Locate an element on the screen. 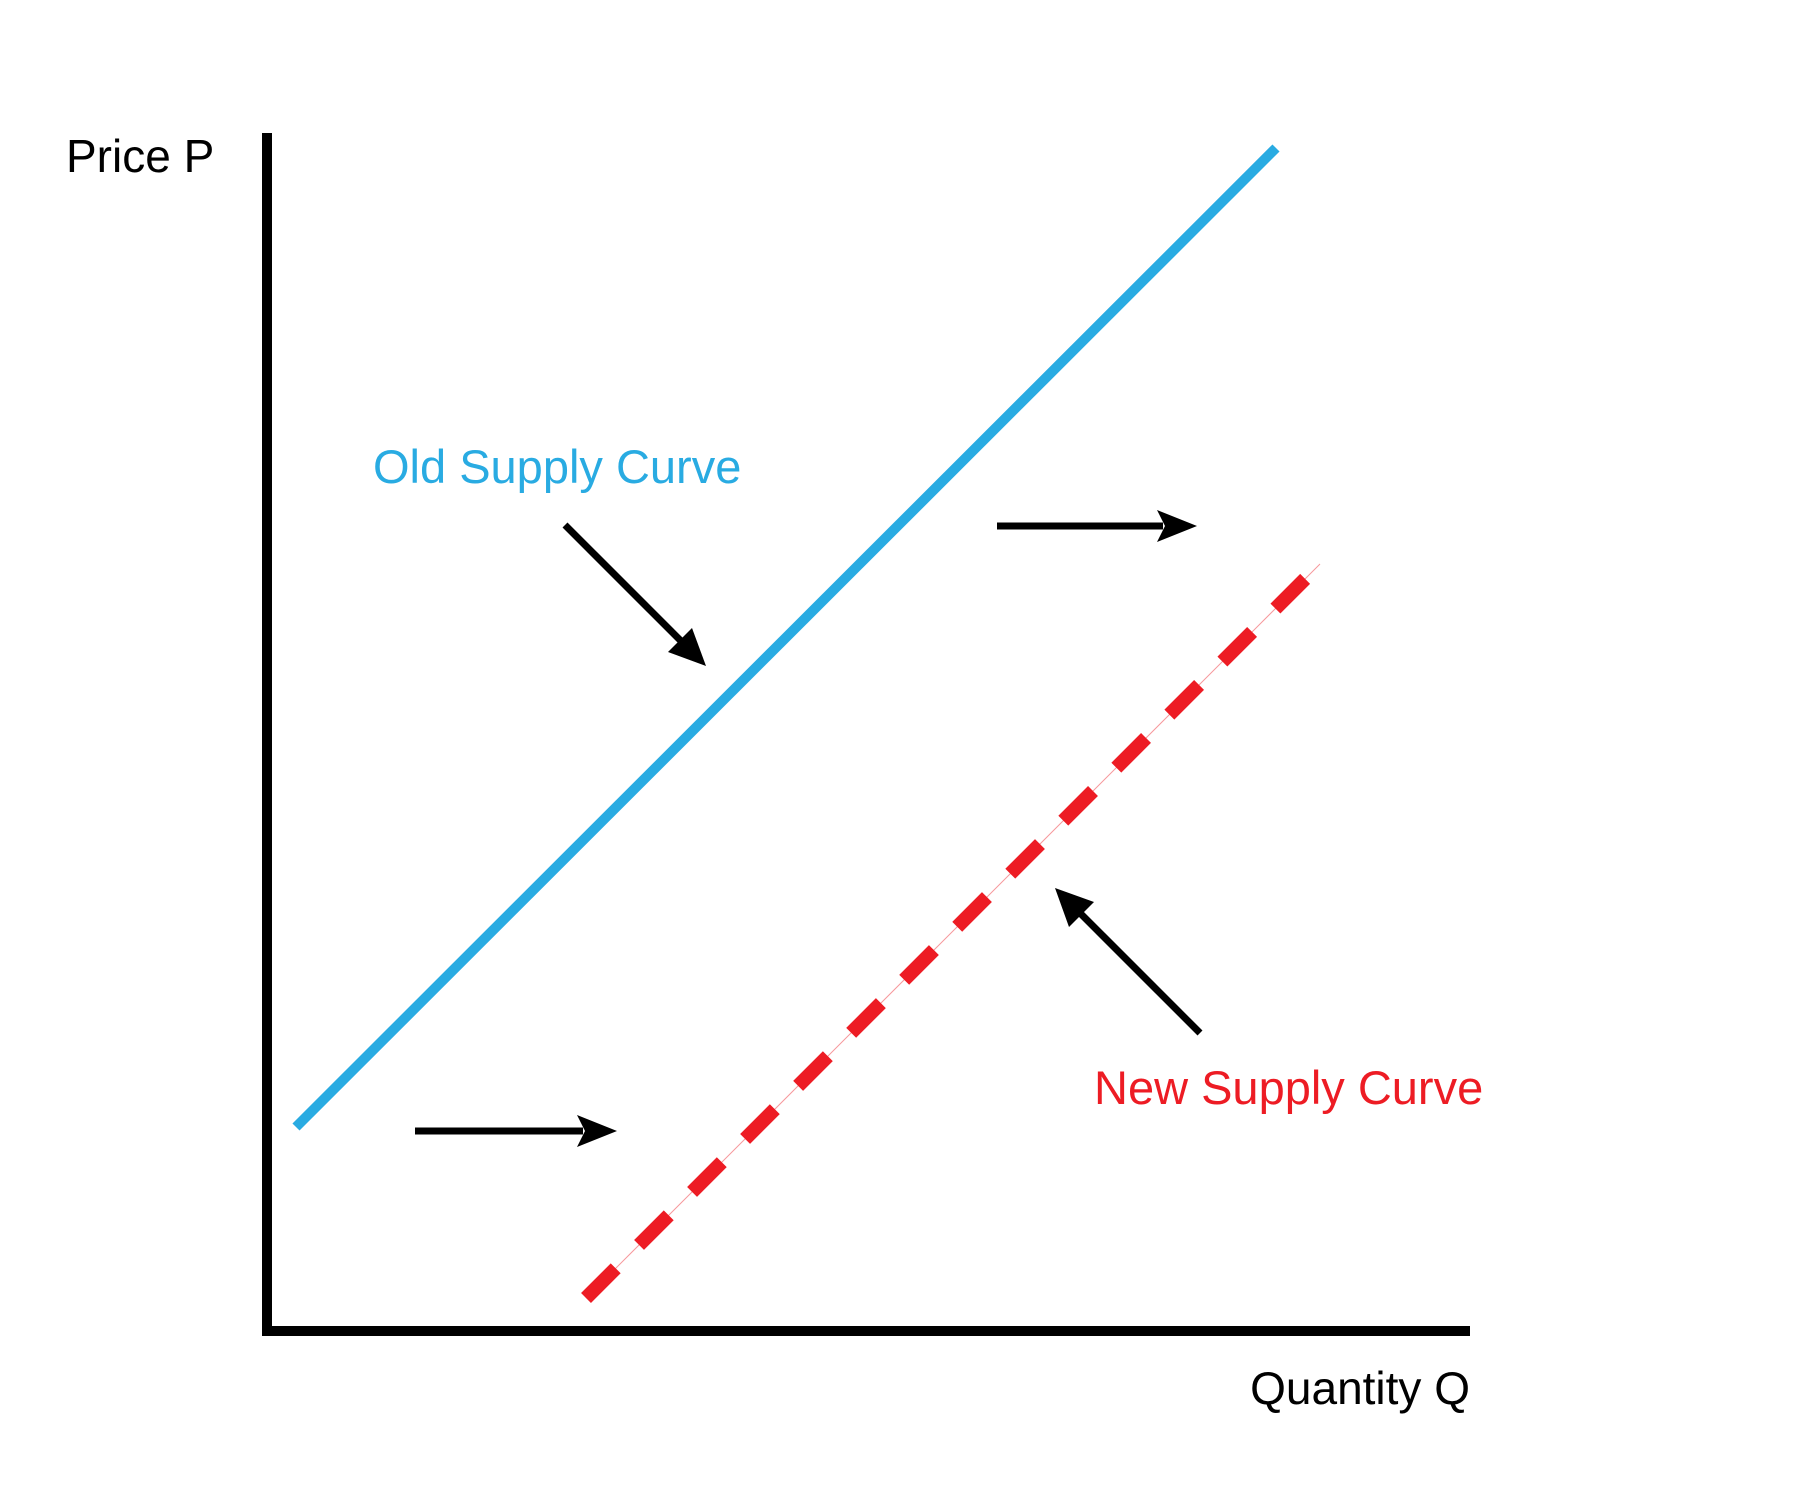 This screenshot has width=1800, height=1501. x-axis-label: Quantity Q is located at coordinates (1360, 1388).